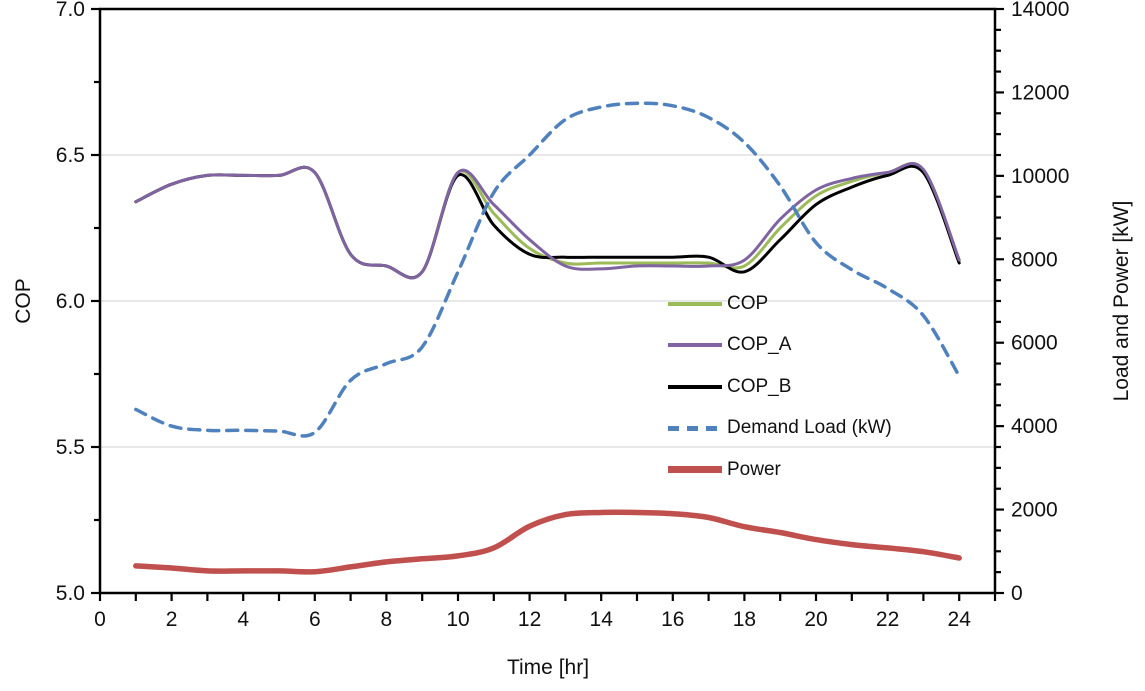  I want to click on legend-swatch-cop-b, so click(695, 386).